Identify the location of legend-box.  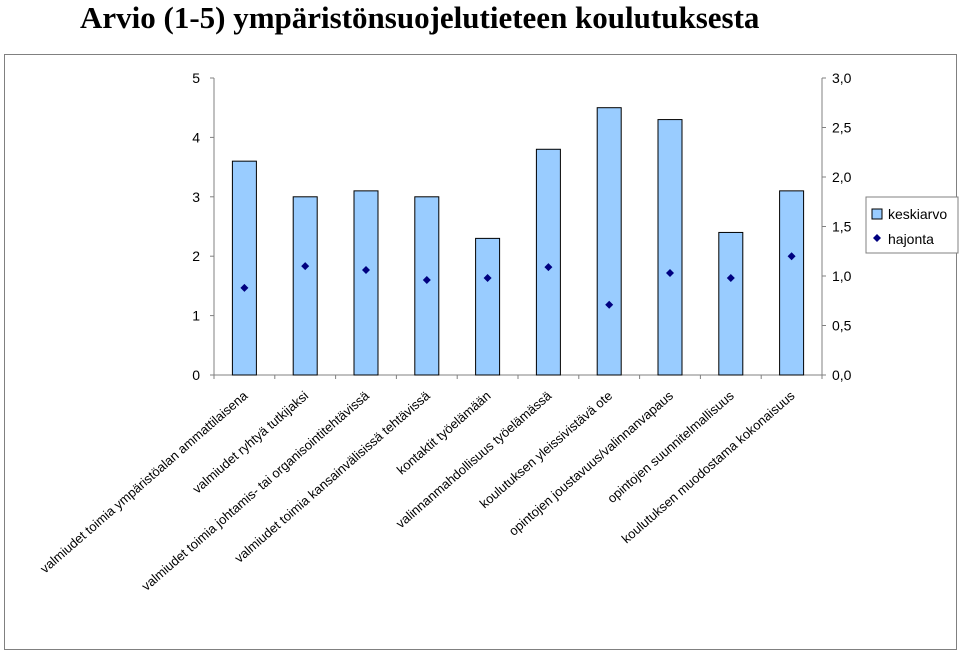
(912, 225).